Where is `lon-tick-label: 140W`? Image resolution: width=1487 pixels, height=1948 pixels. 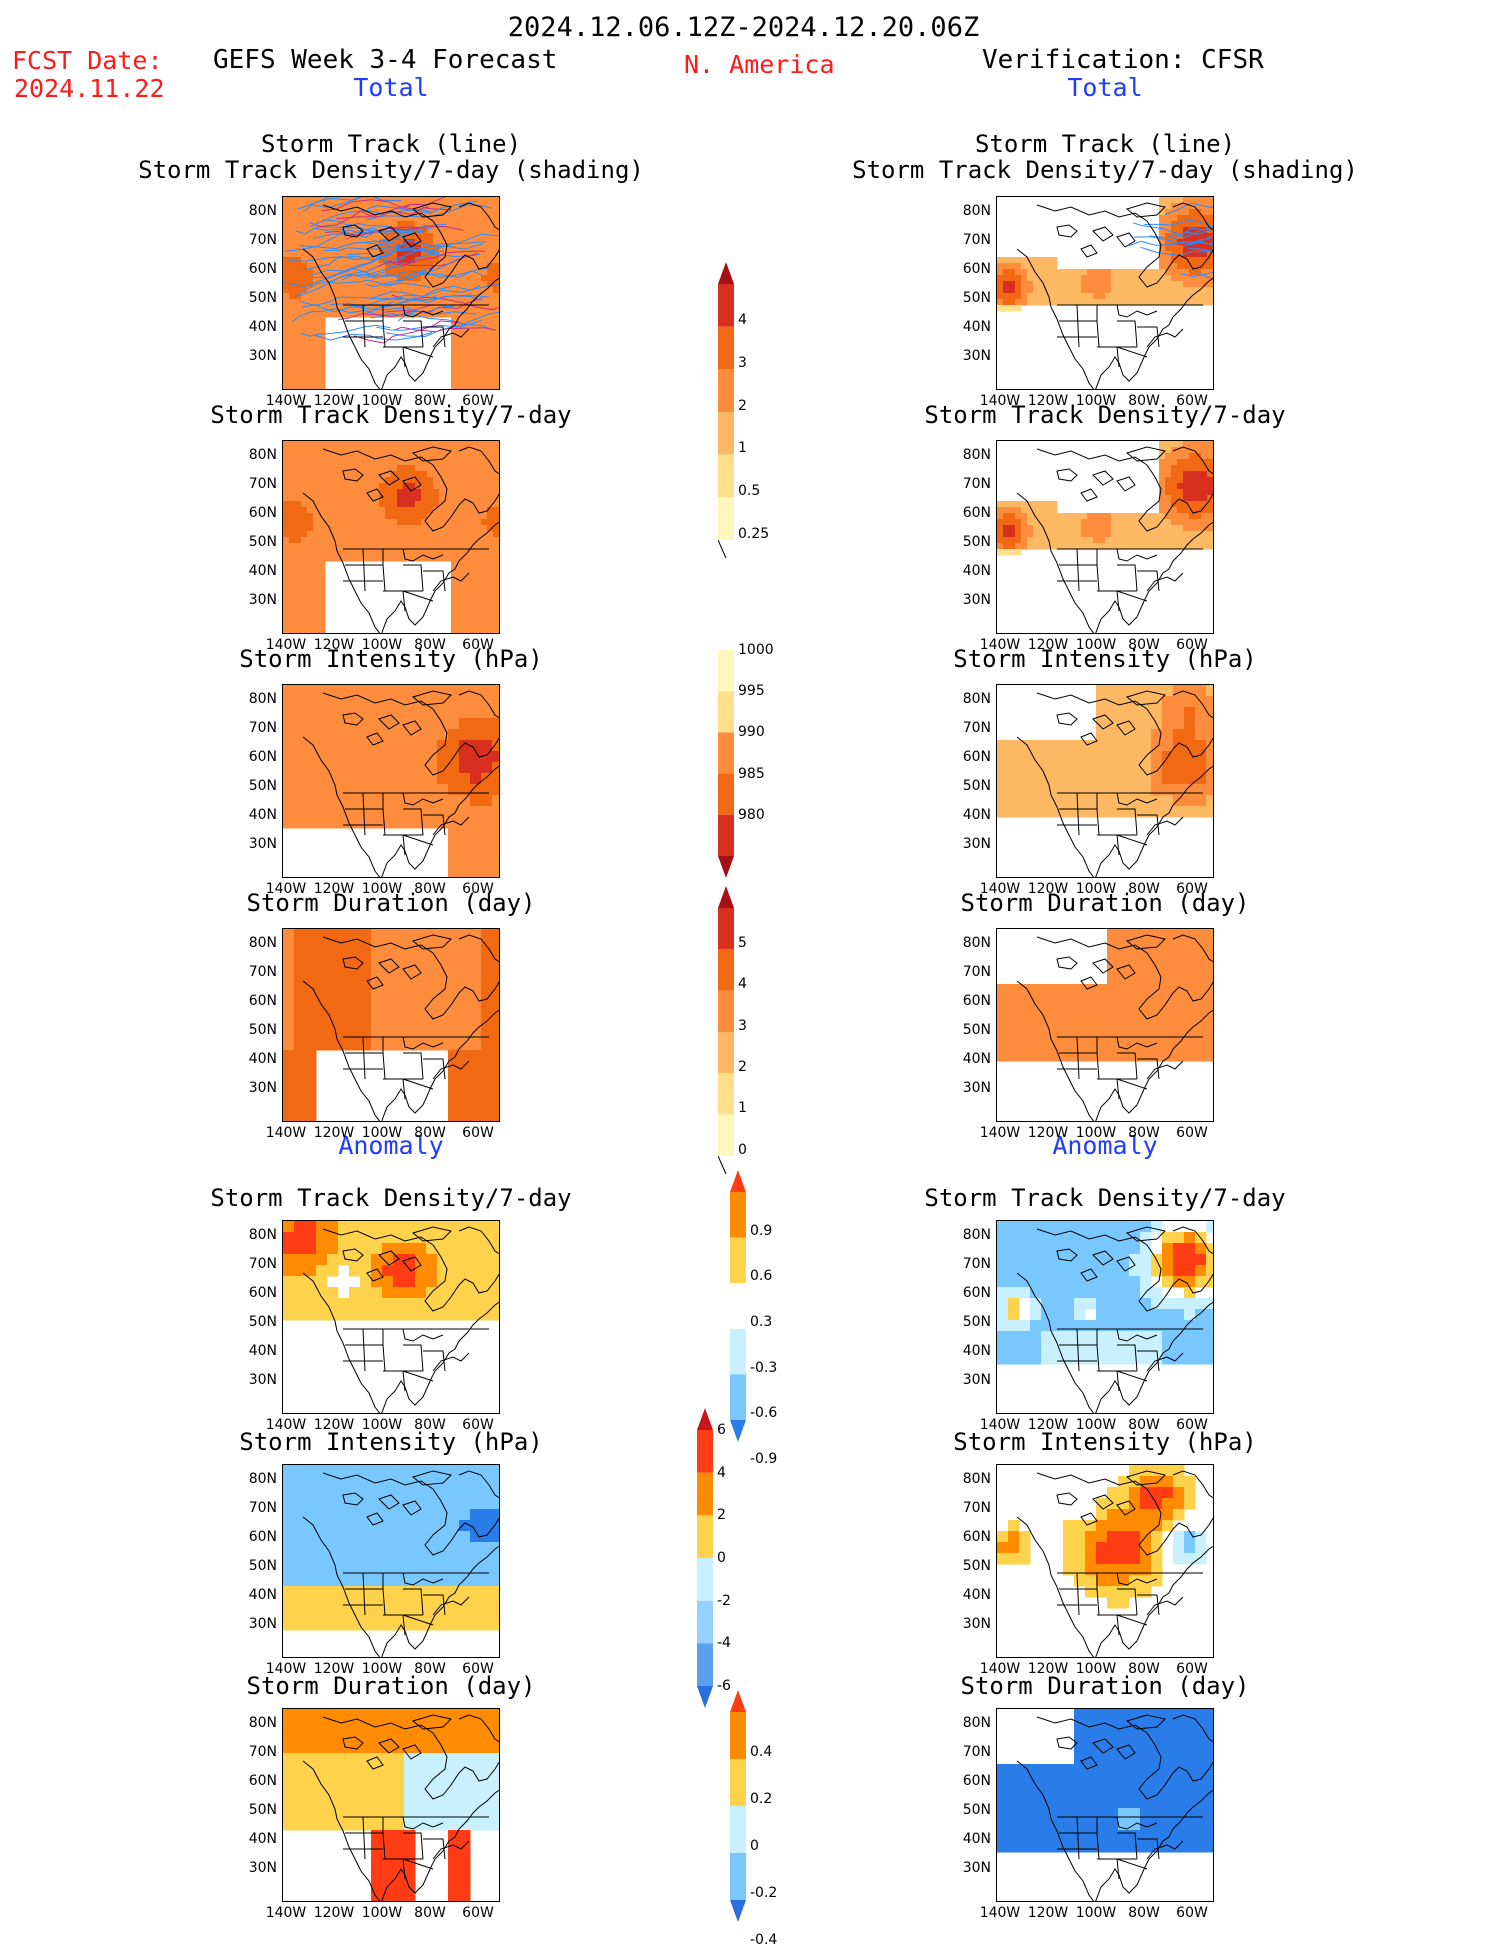 lon-tick-label: 140W is located at coordinates (1000, 645).